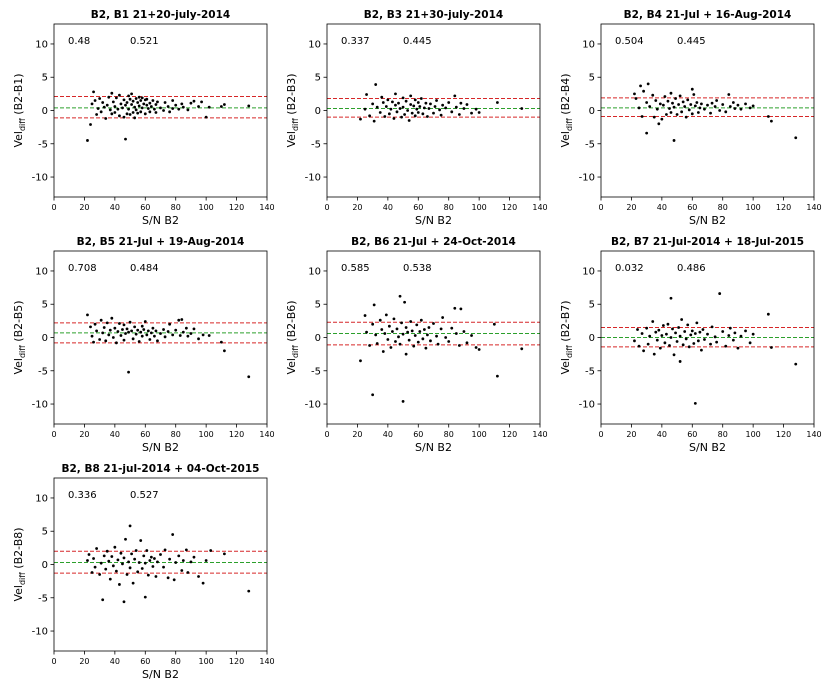 This screenshot has width=830, height=692. What do you see at coordinates (691, 41) in the screenshot?
I see `stat-value-2: 0.445` at bounding box center [691, 41].